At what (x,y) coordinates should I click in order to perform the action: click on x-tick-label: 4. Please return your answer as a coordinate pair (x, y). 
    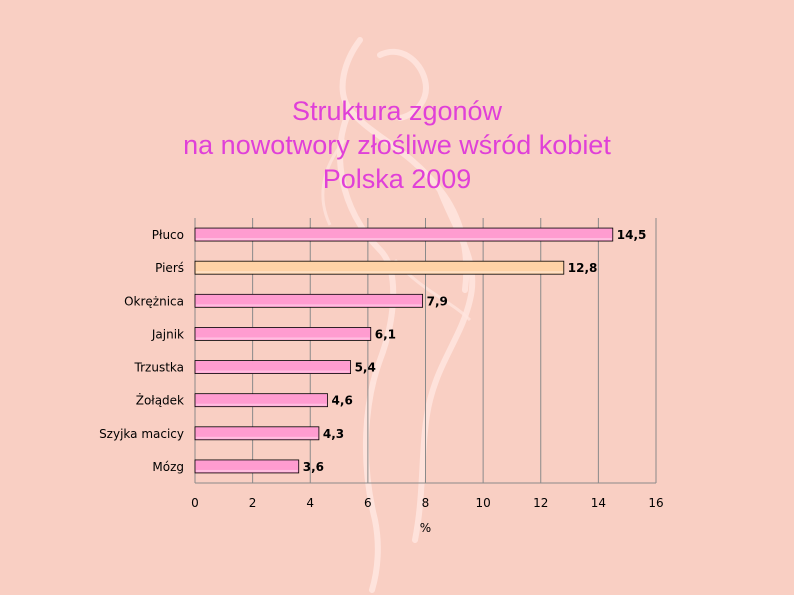
    Looking at the image, I should click on (310, 503).